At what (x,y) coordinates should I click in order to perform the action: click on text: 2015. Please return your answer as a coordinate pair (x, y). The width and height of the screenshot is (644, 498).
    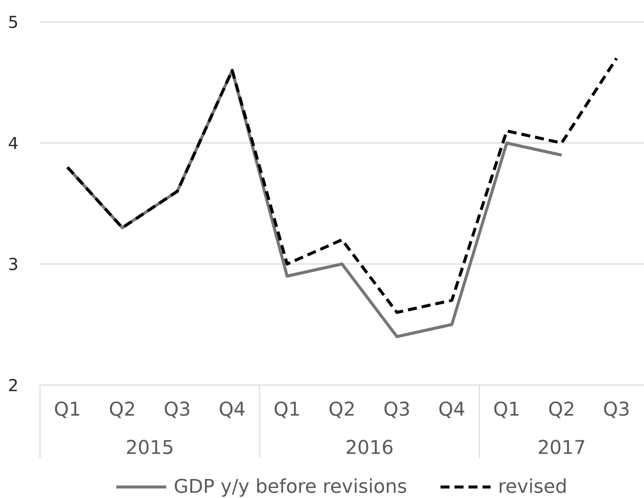
    Looking at the image, I should click on (149, 447).